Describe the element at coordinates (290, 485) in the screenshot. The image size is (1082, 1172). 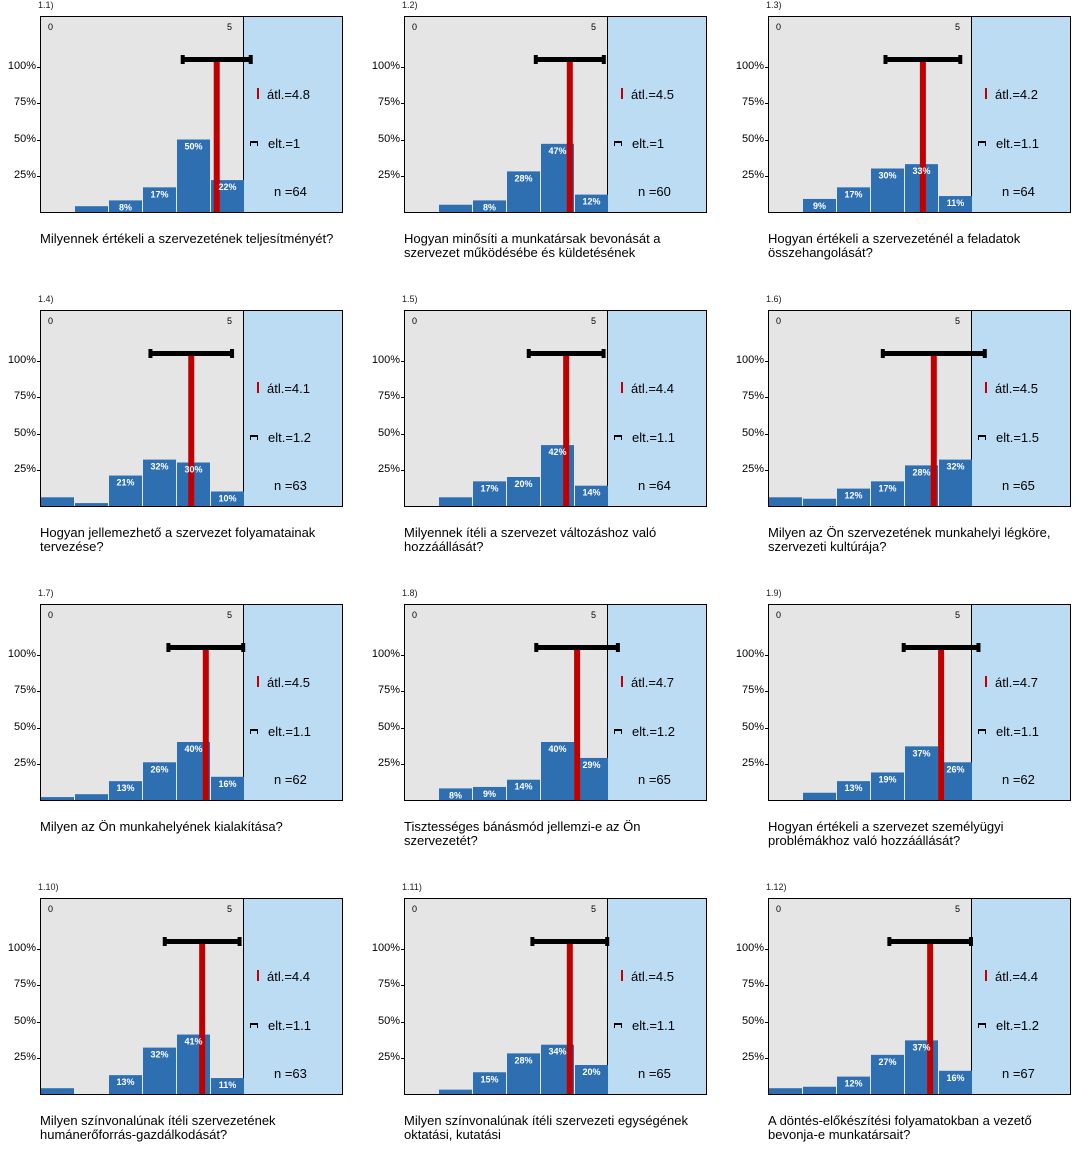
I see `n-label: n =63` at that location.